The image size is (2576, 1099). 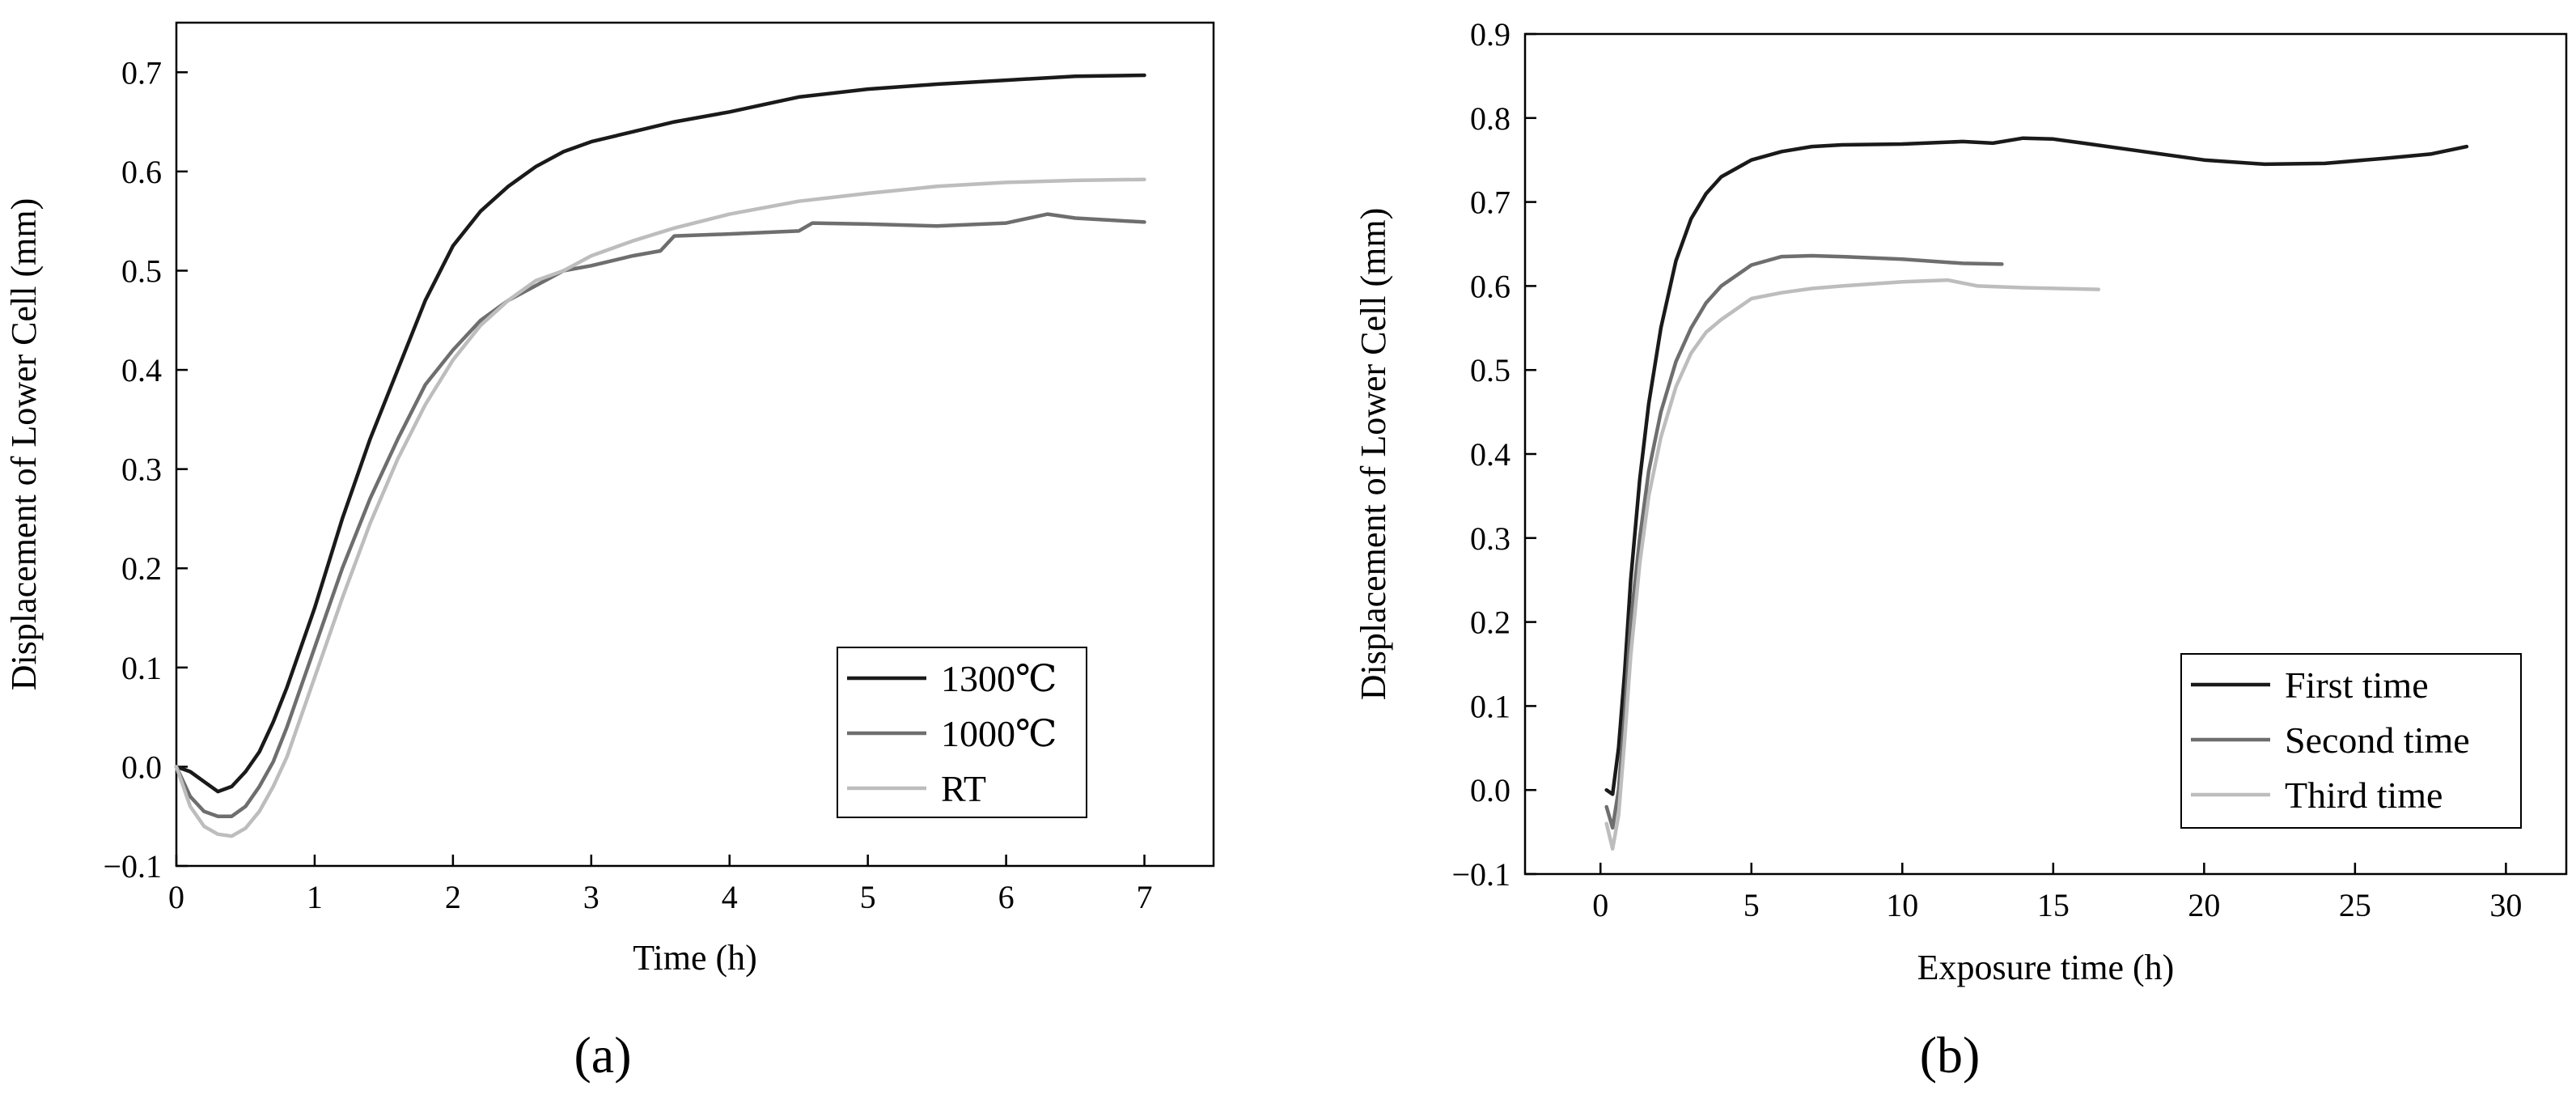 What do you see at coordinates (1950, 1055) in the screenshot?
I see `panel-label: (b)` at bounding box center [1950, 1055].